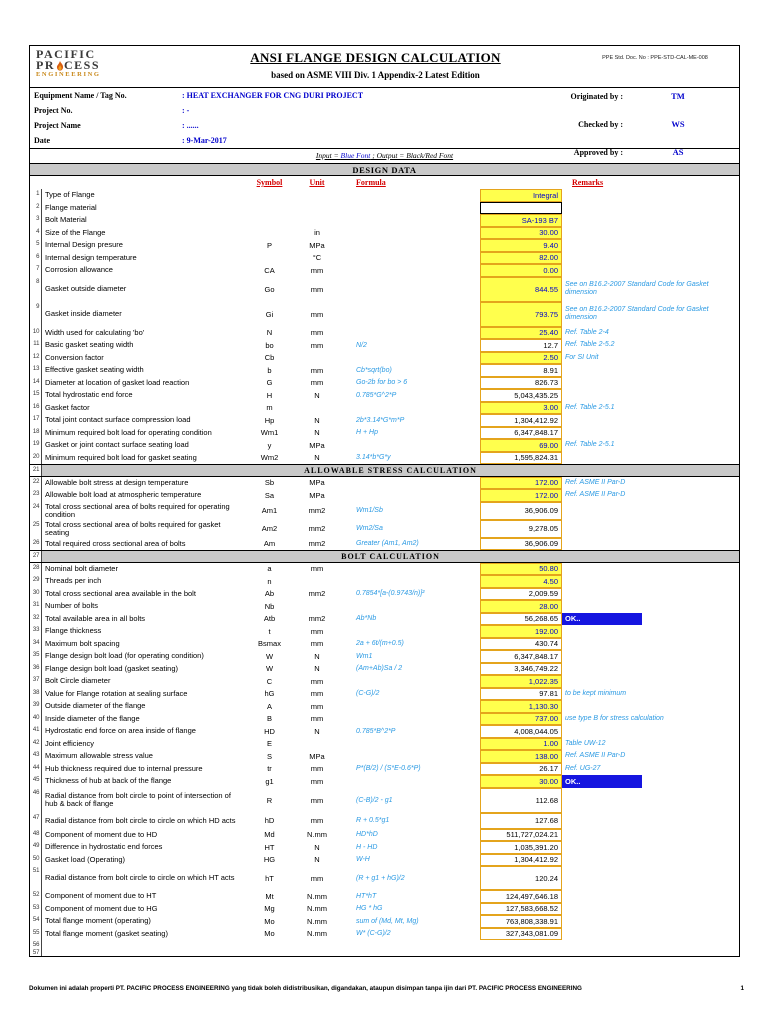 The height and width of the screenshot is (1024, 768). What do you see at coordinates (374, 800) in the screenshot?
I see `formula-cell: (C-B)/2 - g1` at bounding box center [374, 800].